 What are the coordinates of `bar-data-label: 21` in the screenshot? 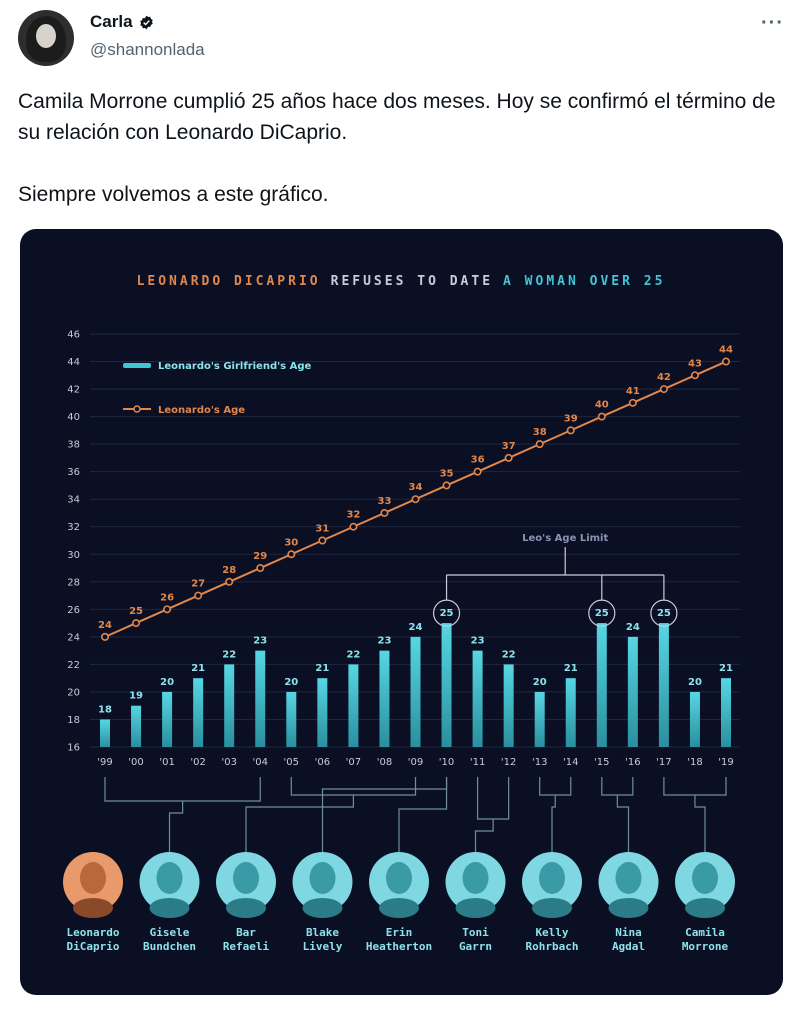 It's located at (322, 668).